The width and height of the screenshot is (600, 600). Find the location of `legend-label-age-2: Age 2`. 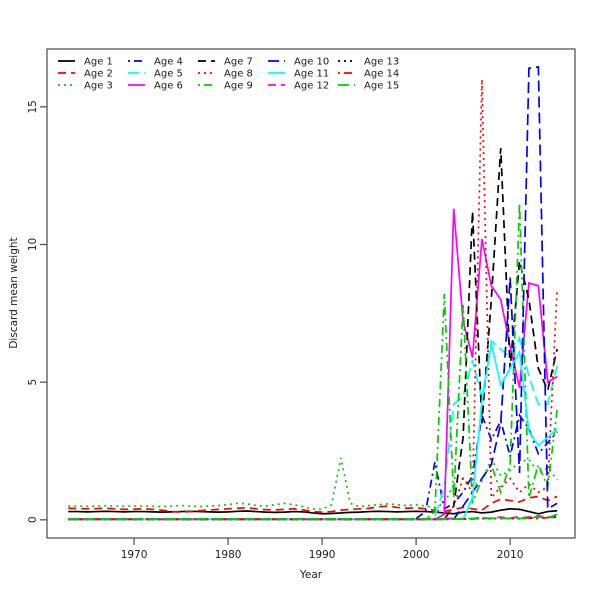

legend-label-age-2: Age 2 is located at coordinates (98, 74).